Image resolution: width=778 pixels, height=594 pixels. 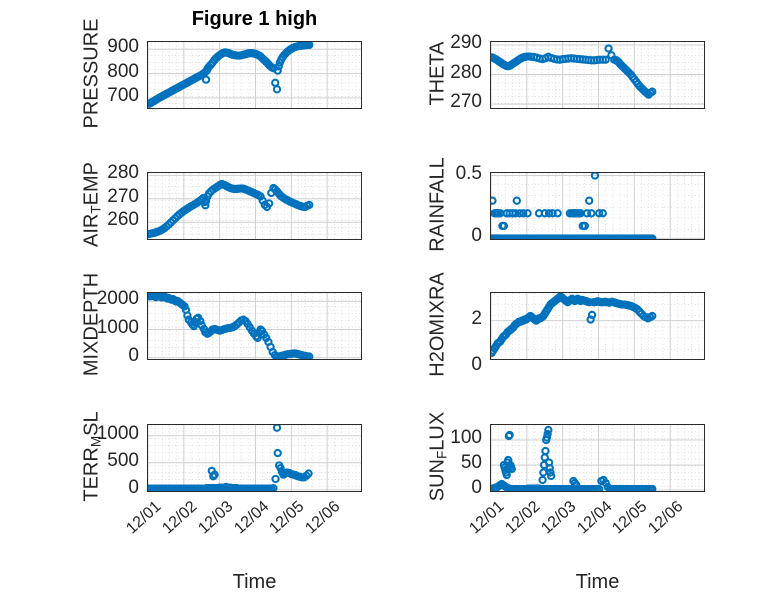 I want to click on ytick-pressure-0: 700, so click(x=123, y=95).